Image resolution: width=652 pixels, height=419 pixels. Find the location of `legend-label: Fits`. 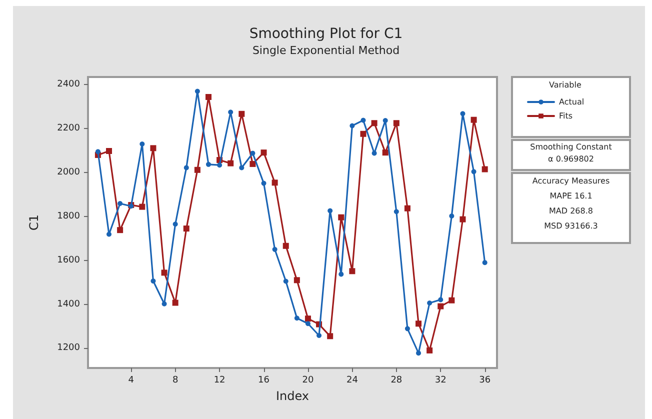

legend-label: Fits is located at coordinates (566, 116).